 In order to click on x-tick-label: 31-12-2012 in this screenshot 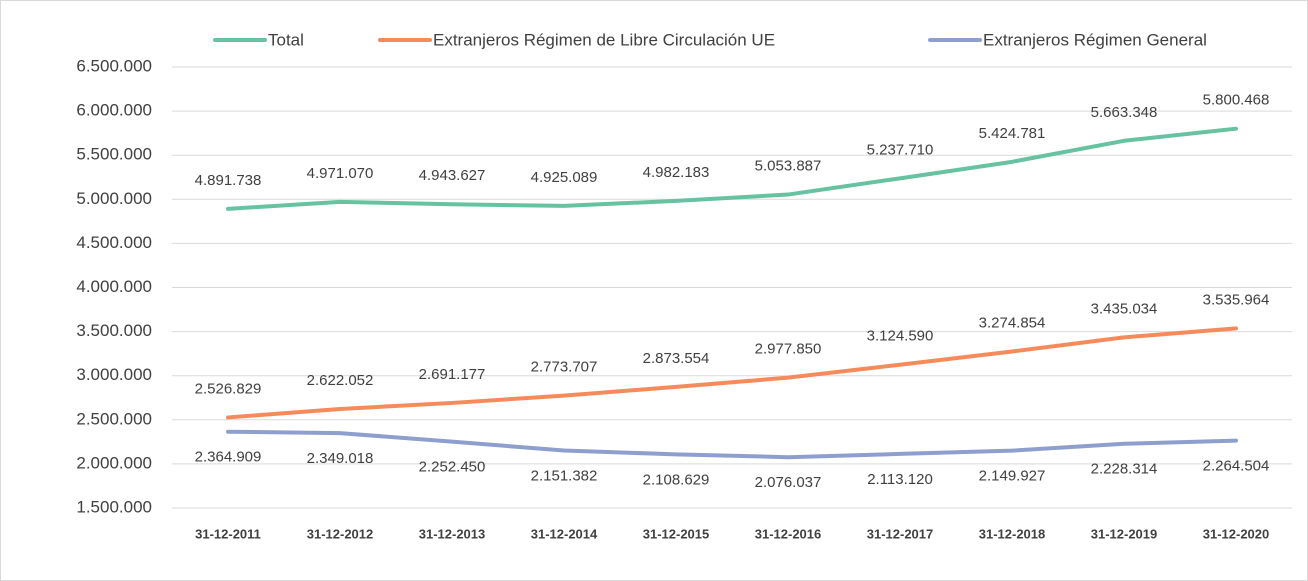, I will do `click(340, 533)`.